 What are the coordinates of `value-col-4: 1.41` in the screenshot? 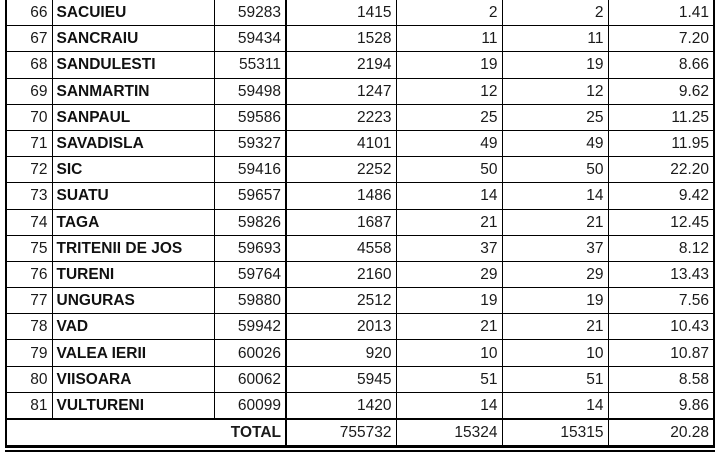 It's located at (661, 13).